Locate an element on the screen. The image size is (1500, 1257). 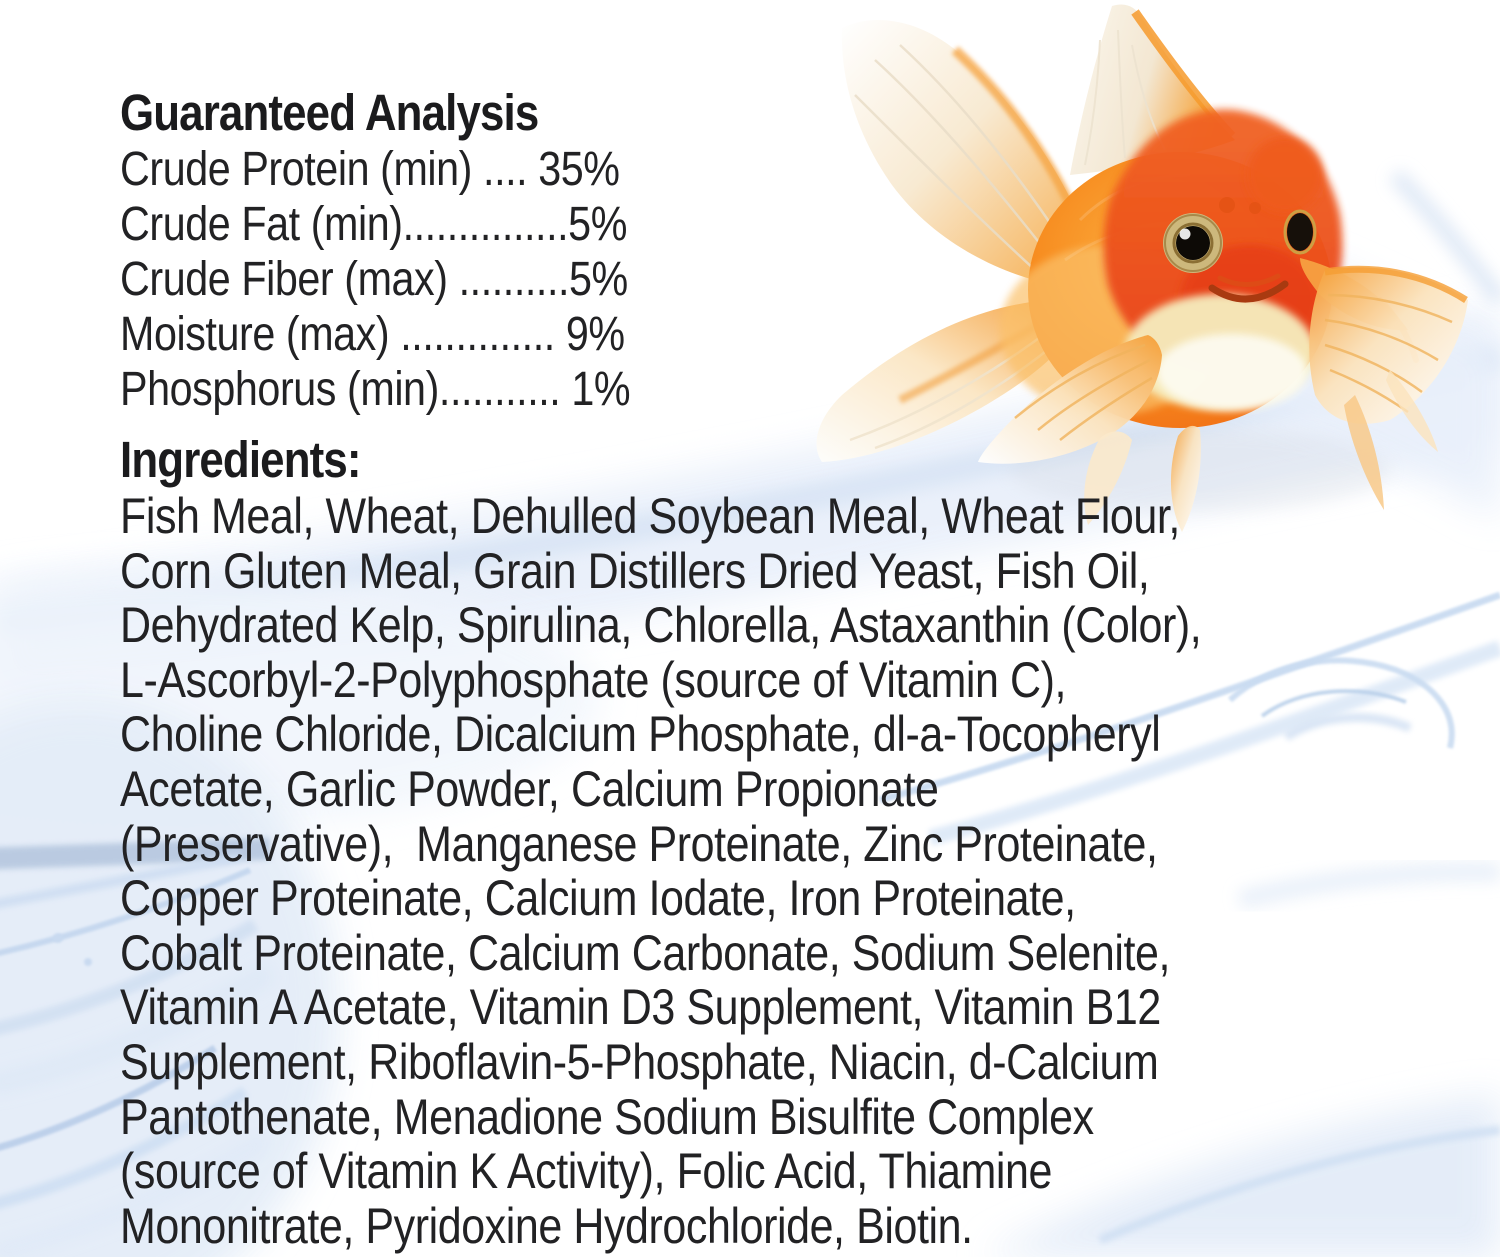
analysis-value: 9% is located at coordinates (595, 334).